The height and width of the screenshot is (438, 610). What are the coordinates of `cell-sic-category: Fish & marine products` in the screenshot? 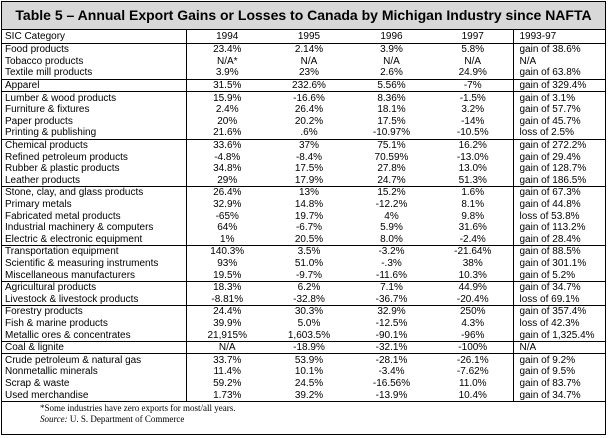 It's located at (56, 323).